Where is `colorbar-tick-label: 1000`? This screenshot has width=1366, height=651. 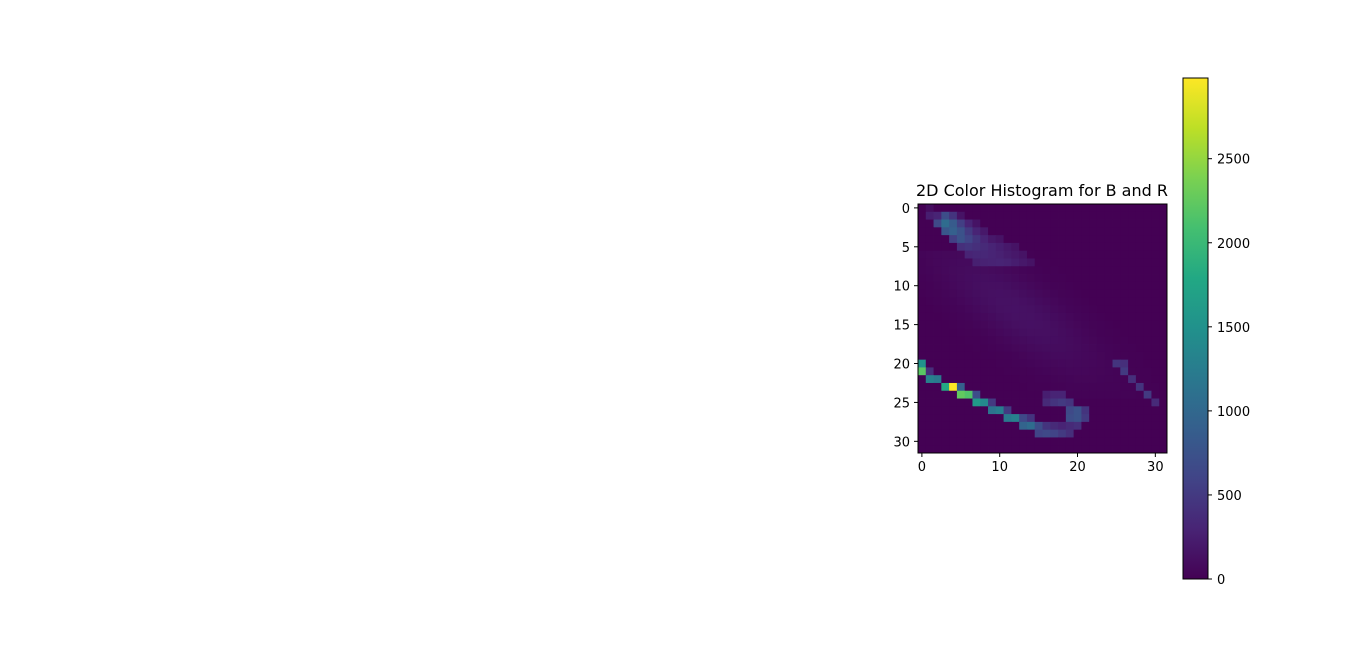
colorbar-tick-label: 1000 is located at coordinates (1233, 412).